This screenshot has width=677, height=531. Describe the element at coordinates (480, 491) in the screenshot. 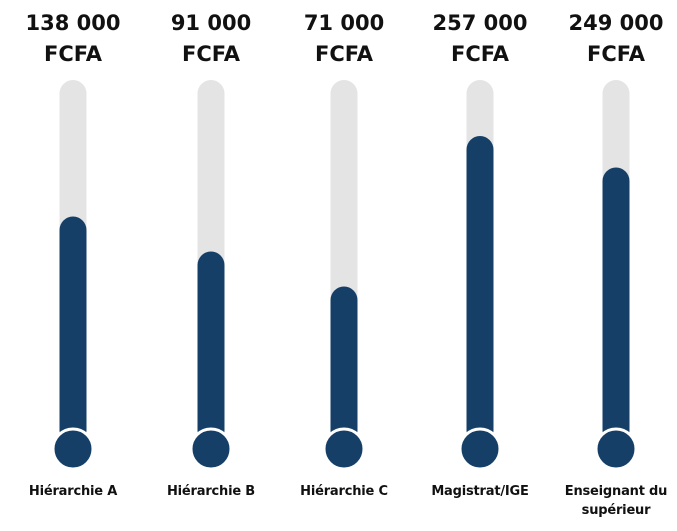

I see `category-label: Magistrat/IGE` at that location.